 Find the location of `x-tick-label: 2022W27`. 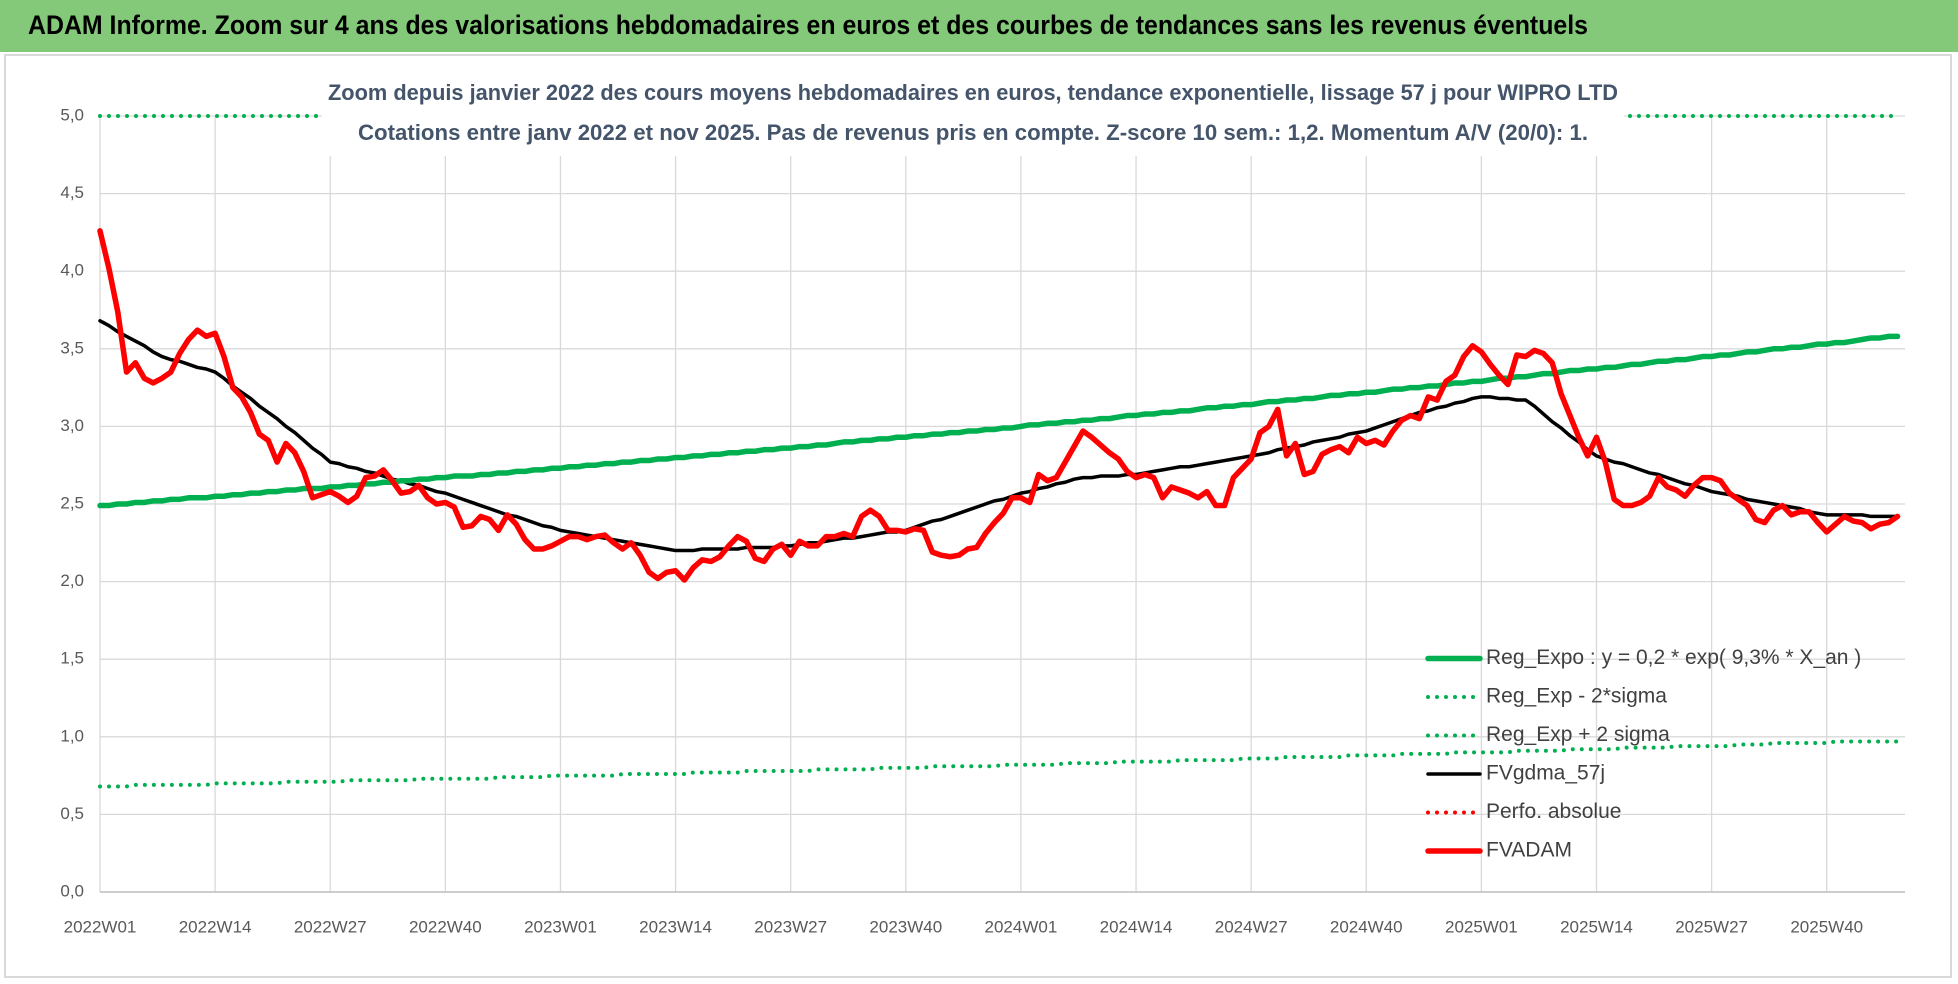

x-tick-label: 2022W27 is located at coordinates (330, 926).